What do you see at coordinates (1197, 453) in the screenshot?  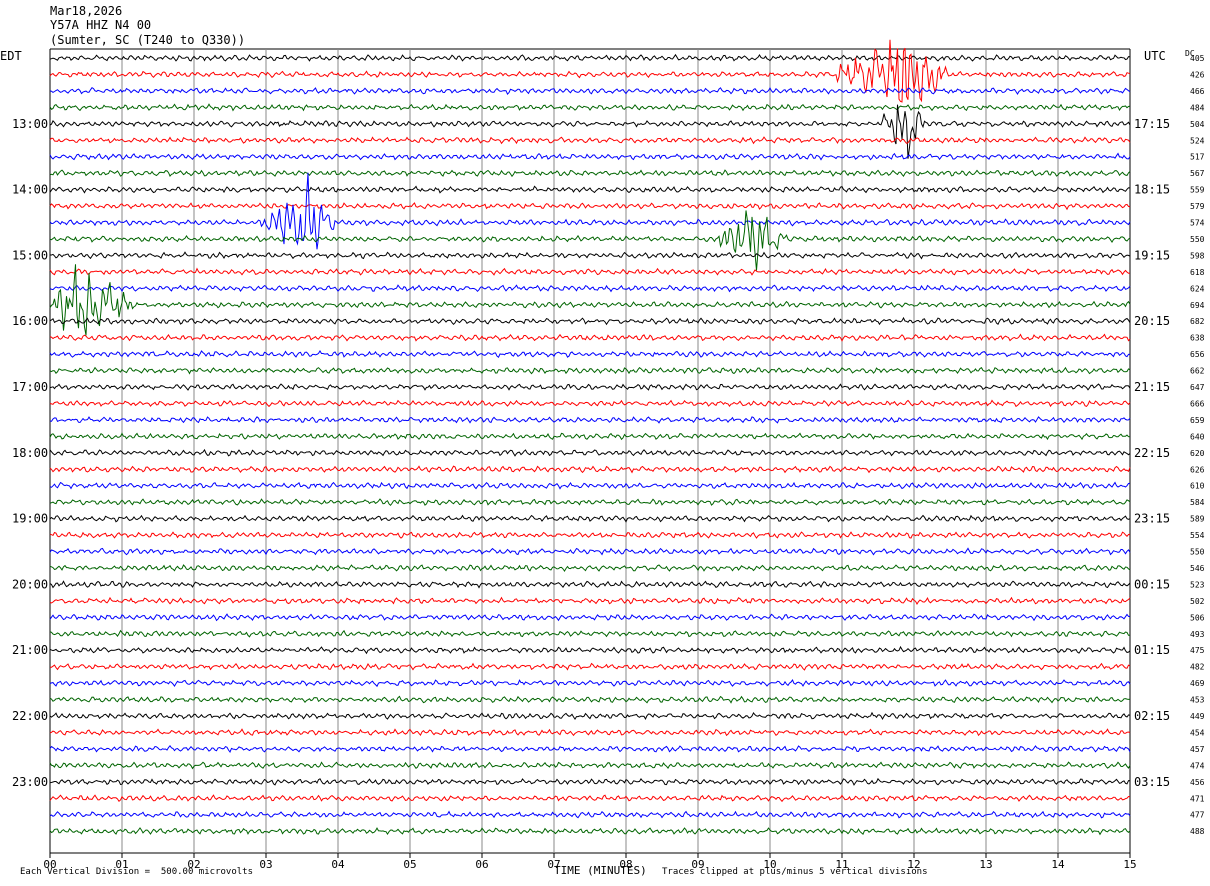 I see `dc-offset-label: 620` at bounding box center [1197, 453].